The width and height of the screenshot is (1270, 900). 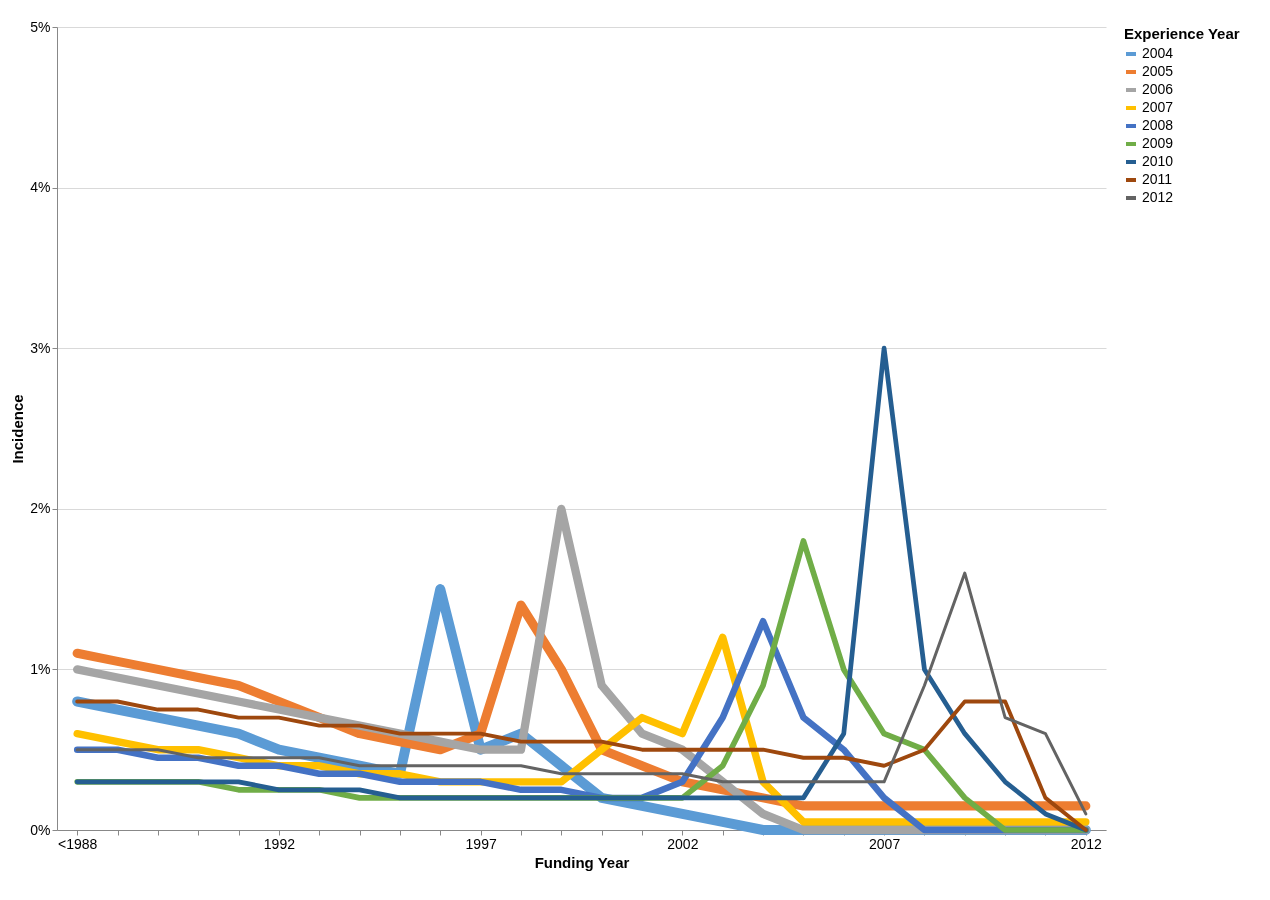 What do you see at coordinates (40, 829) in the screenshot?
I see `y-tick-label: 0%` at bounding box center [40, 829].